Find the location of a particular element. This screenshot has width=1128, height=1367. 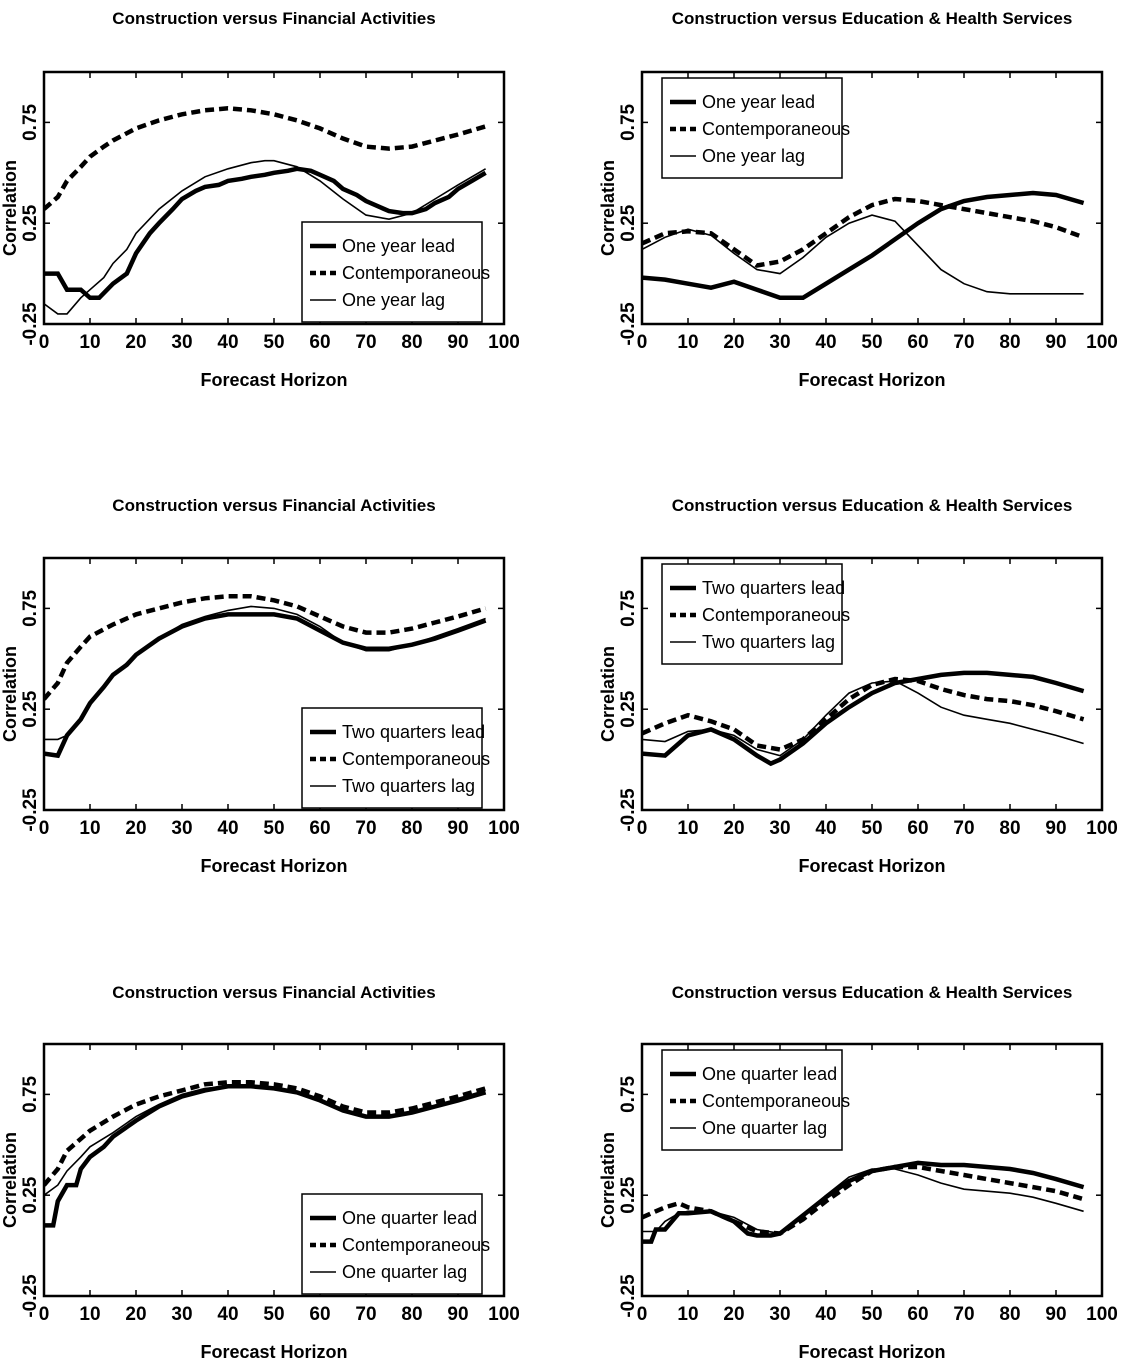

legend-label: One year lag is located at coordinates (753, 156).